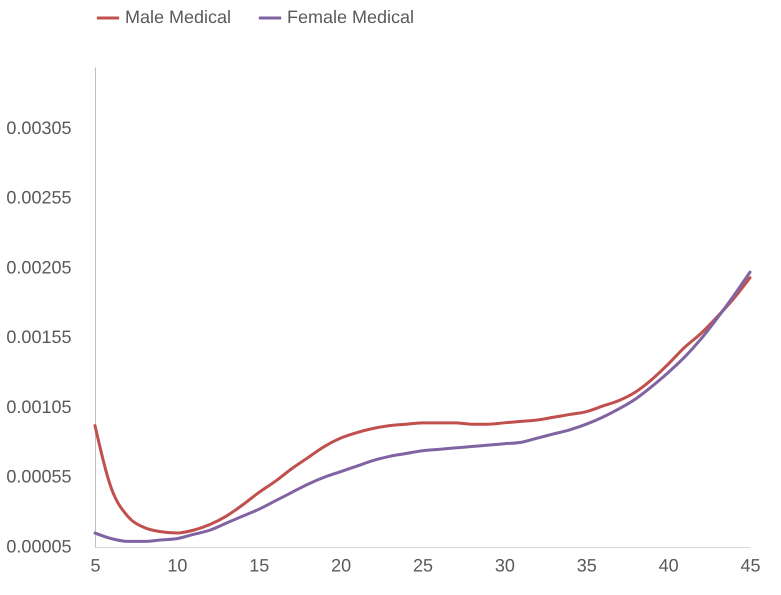 This screenshot has width=781, height=595. What do you see at coordinates (95, 566) in the screenshot?
I see `x-tick-label: 5` at bounding box center [95, 566].